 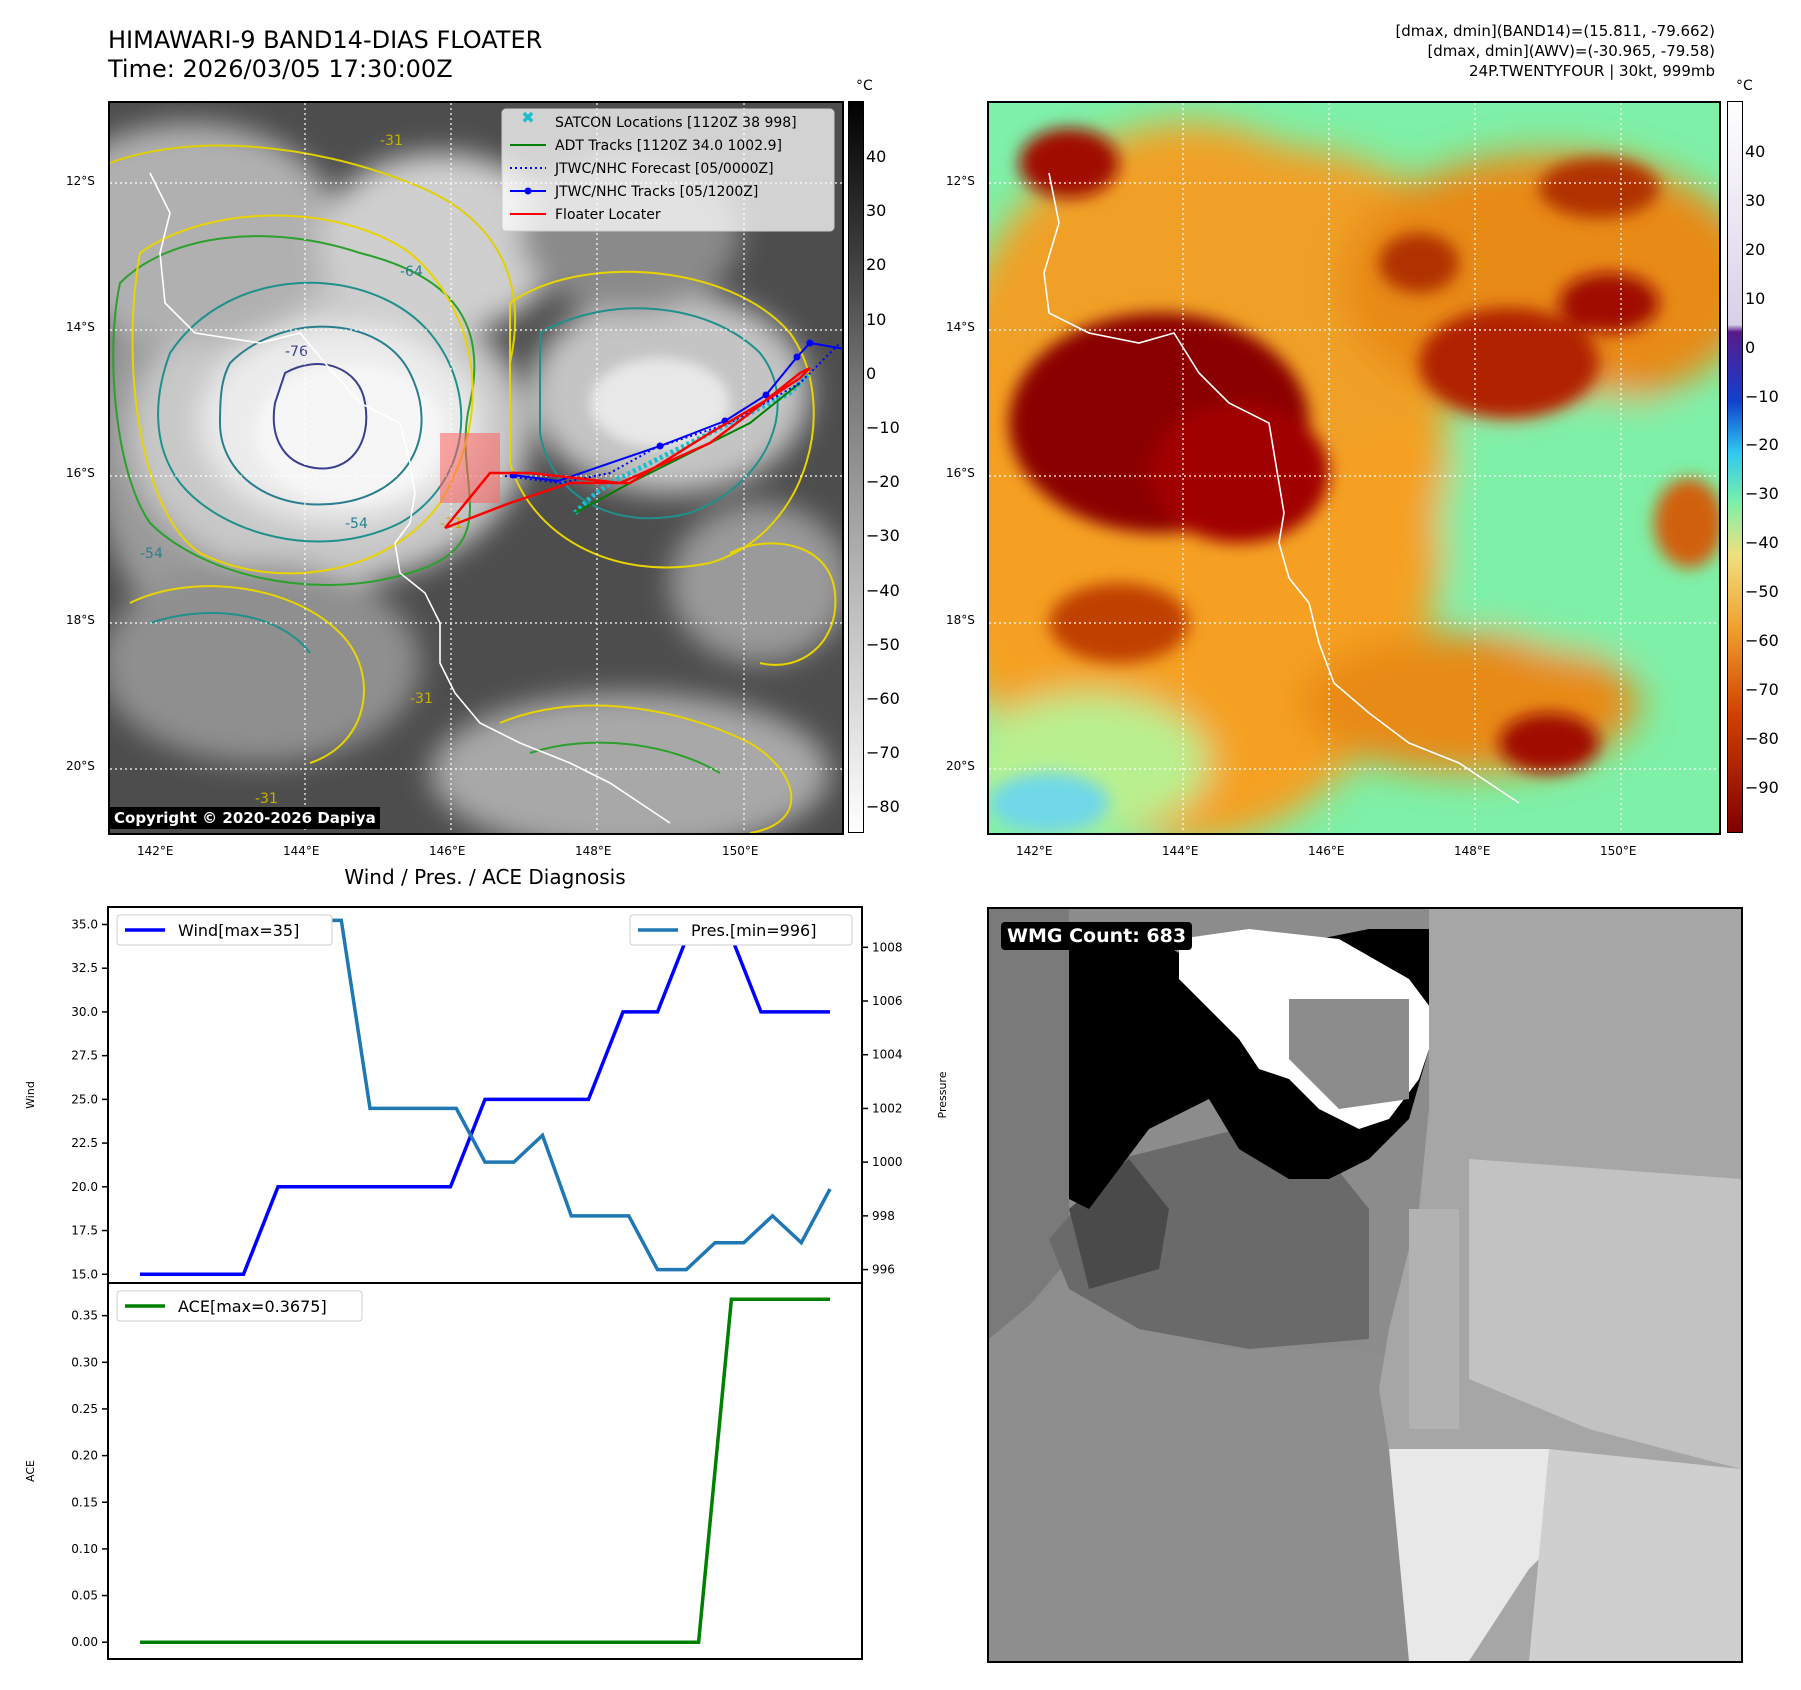 I want to click on storm-info-text: 24P.TWENTYFOUR | 30kt, 999mb, so click(x=1592, y=71).